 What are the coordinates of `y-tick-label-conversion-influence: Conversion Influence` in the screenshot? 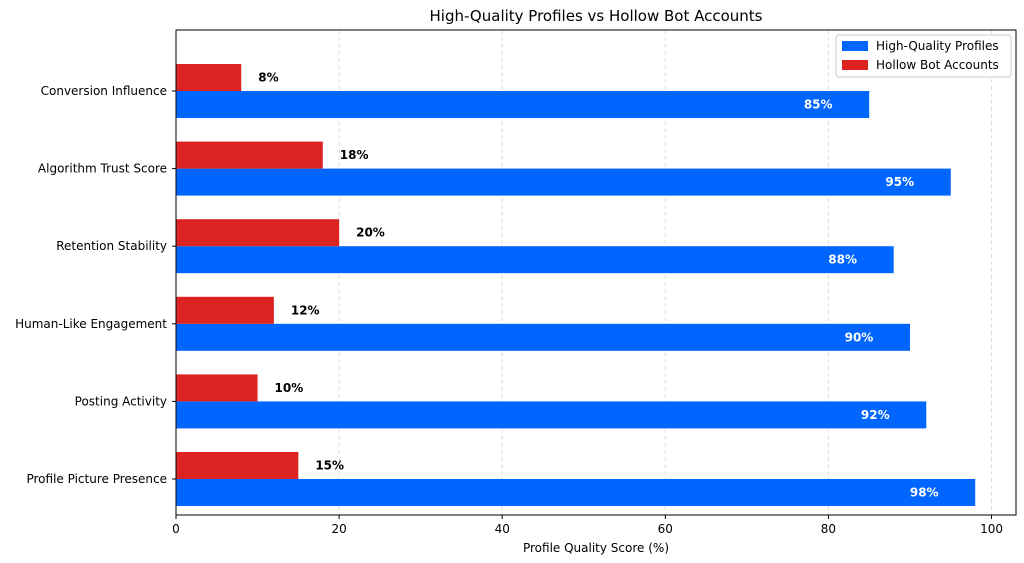 It's located at (104, 91).